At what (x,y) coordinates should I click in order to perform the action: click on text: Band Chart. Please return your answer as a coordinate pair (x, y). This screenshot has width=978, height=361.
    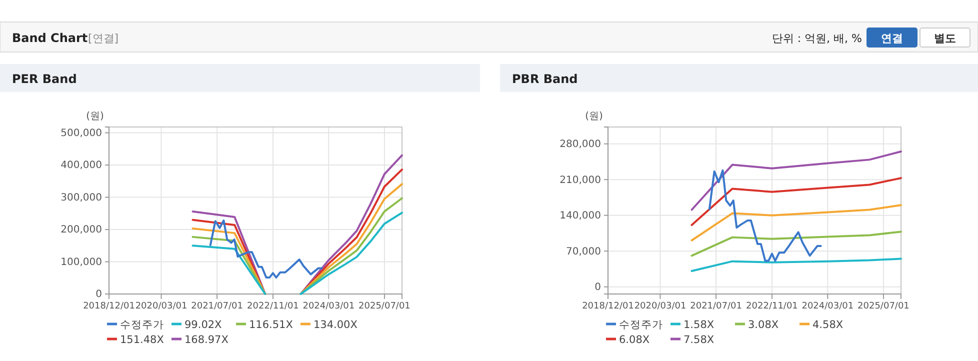
    Looking at the image, I should click on (50, 38).